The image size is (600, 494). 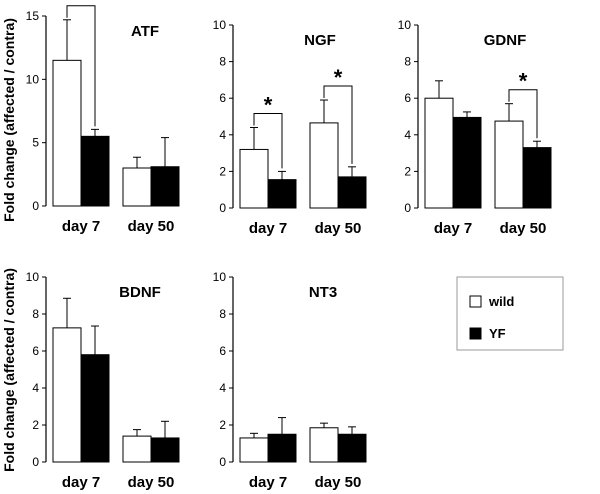 I want to click on y-axis-label-top: Fold change (affected / contra), so click(x=9, y=120).